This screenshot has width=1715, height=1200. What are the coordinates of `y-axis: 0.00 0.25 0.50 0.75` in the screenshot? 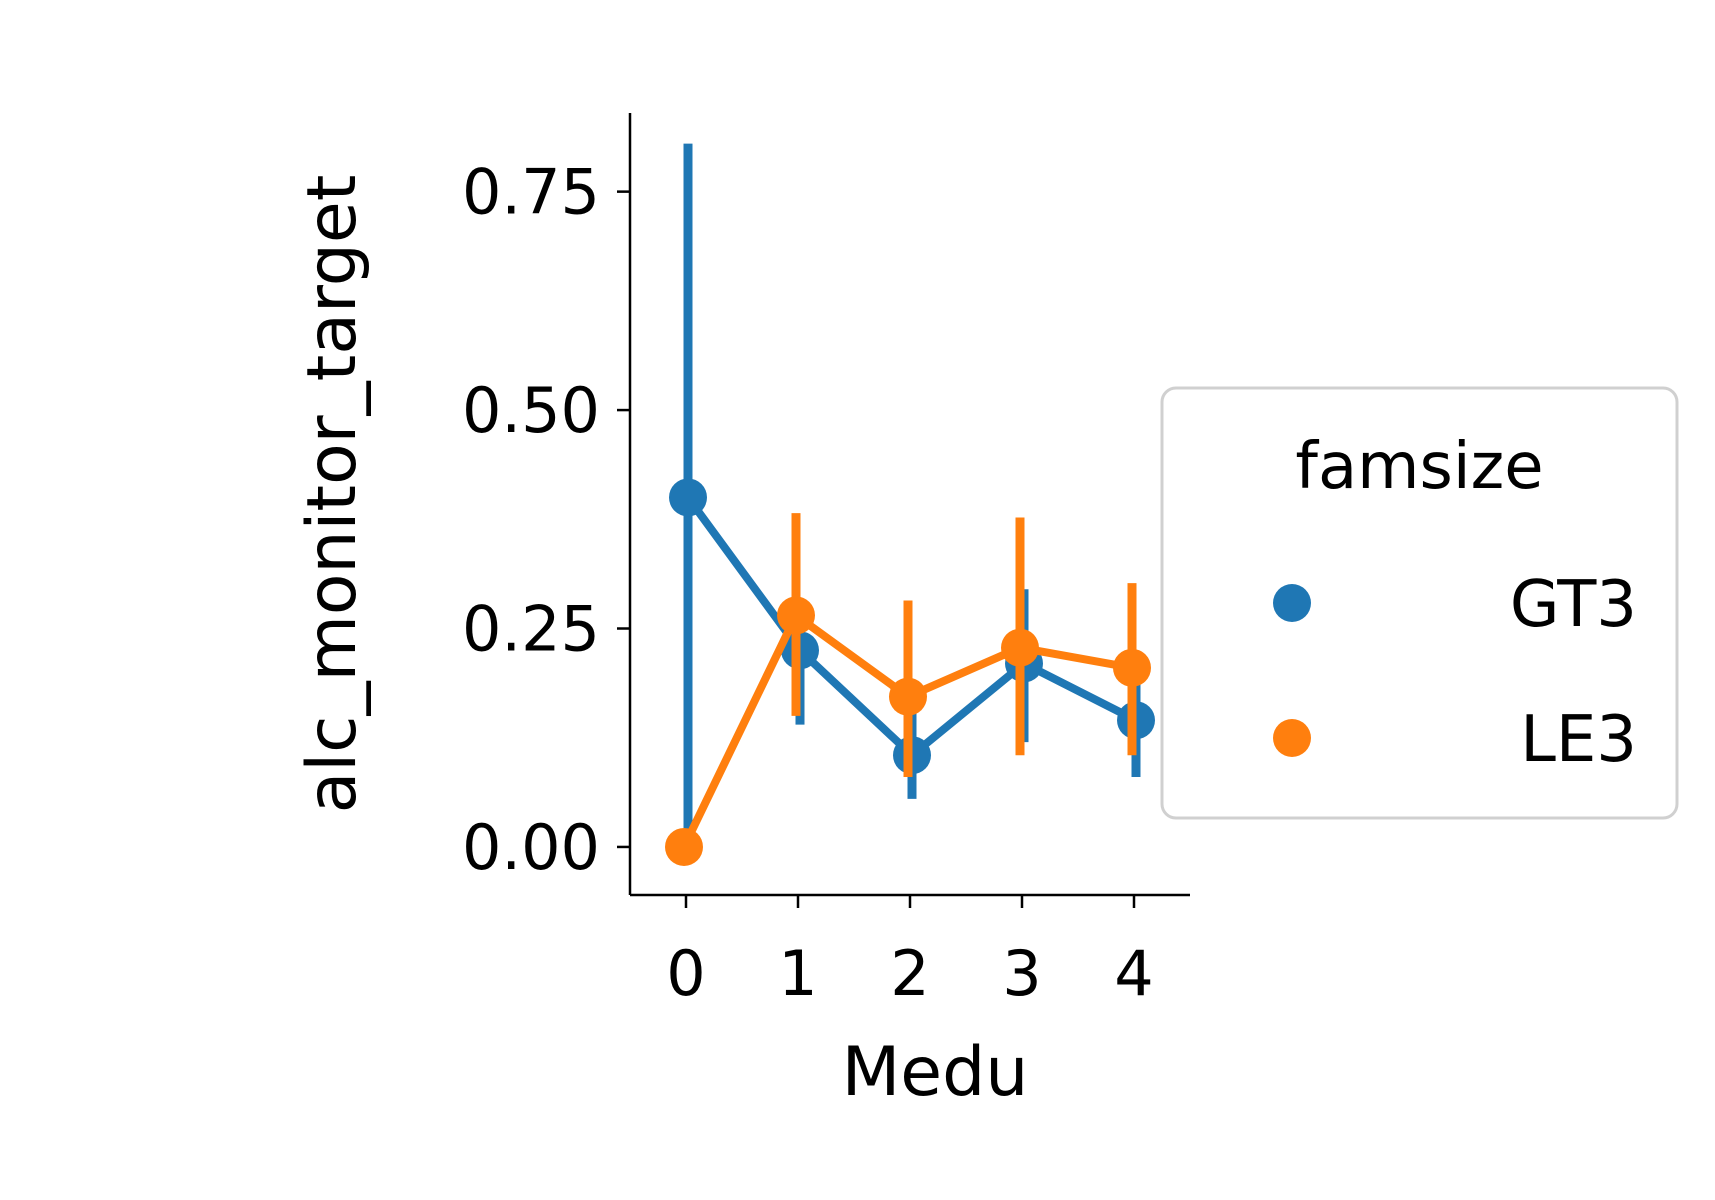 It's located at (547, 504).